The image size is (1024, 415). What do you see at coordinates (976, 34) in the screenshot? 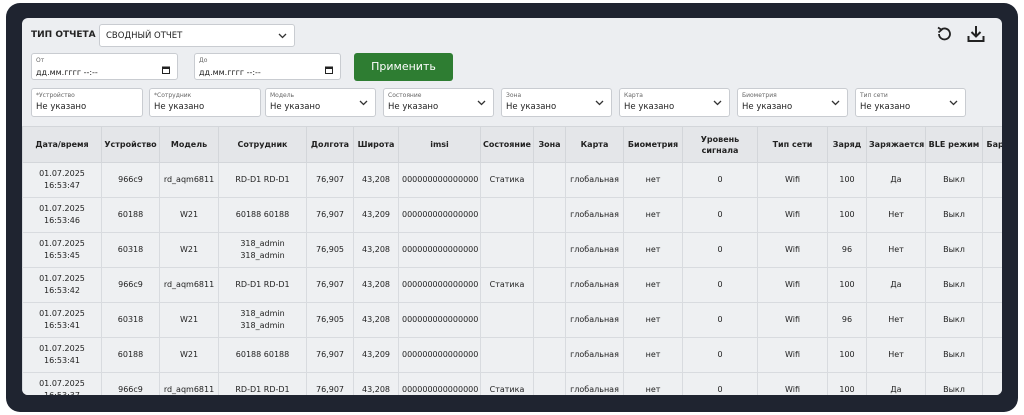
I see `download-icon` at bounding box center [976, 34].